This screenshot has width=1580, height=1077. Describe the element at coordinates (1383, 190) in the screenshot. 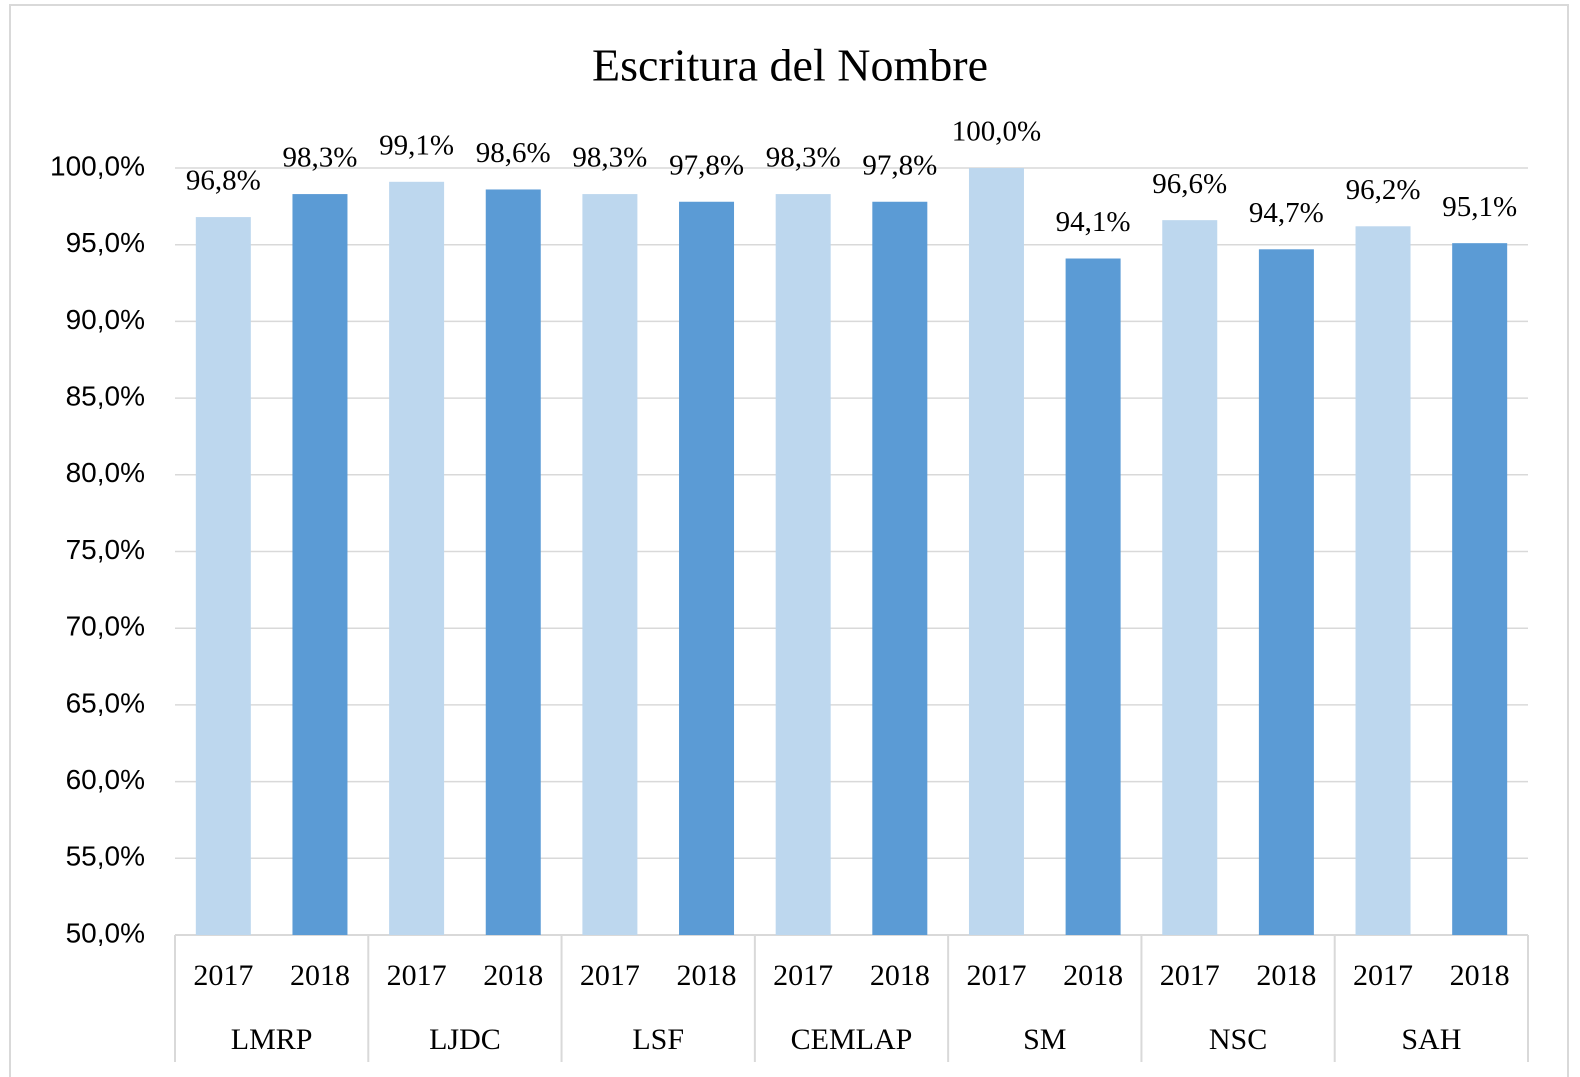

I see `data-label: 96,2%` at that location.